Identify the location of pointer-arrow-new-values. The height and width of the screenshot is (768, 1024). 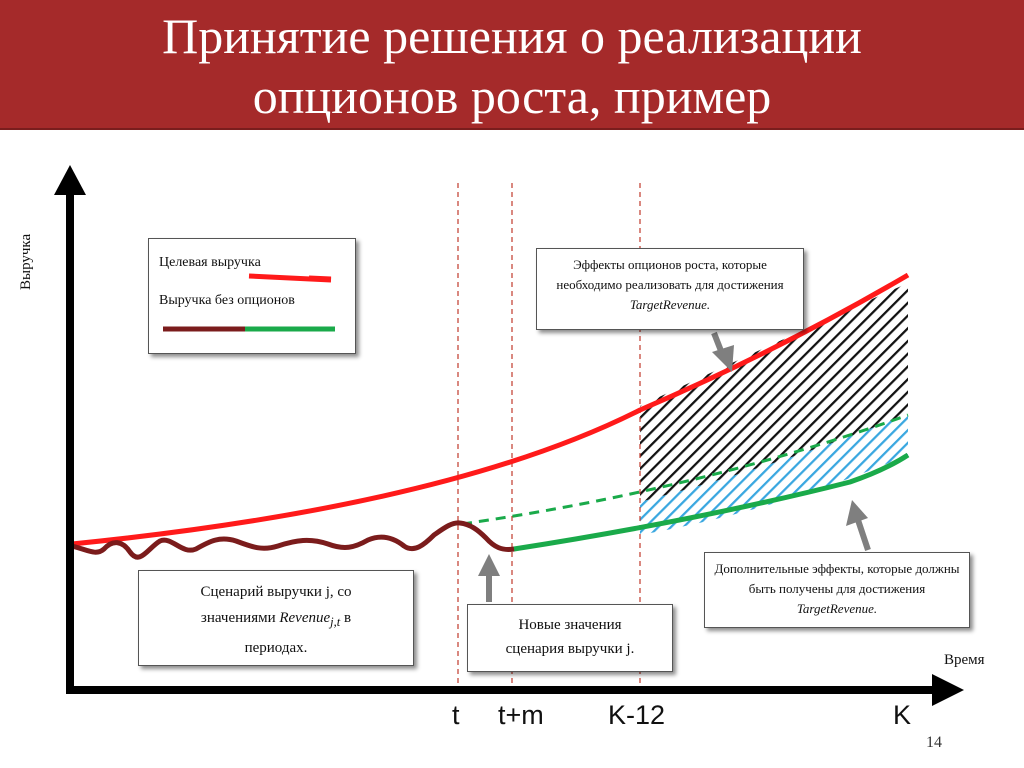
(489, 578).